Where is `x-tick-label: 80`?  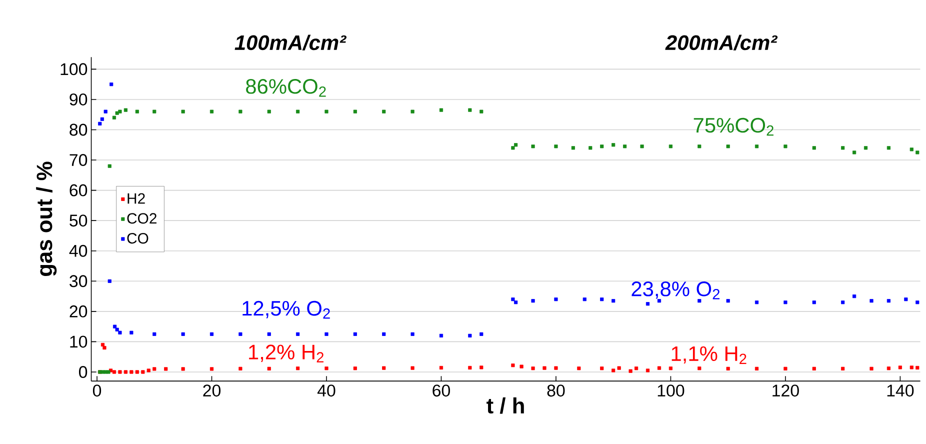
x-tick-label: 80 is located at coordinates (556, 390).